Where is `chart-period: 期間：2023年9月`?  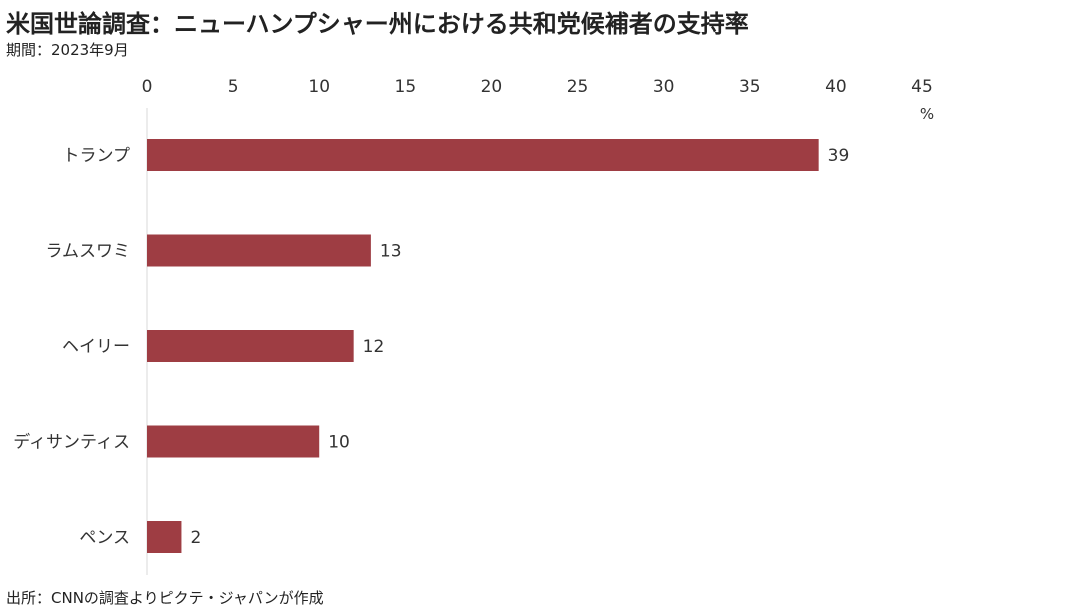 chart-period: 期間：2023年9月 is located at coordinates (67, 50).